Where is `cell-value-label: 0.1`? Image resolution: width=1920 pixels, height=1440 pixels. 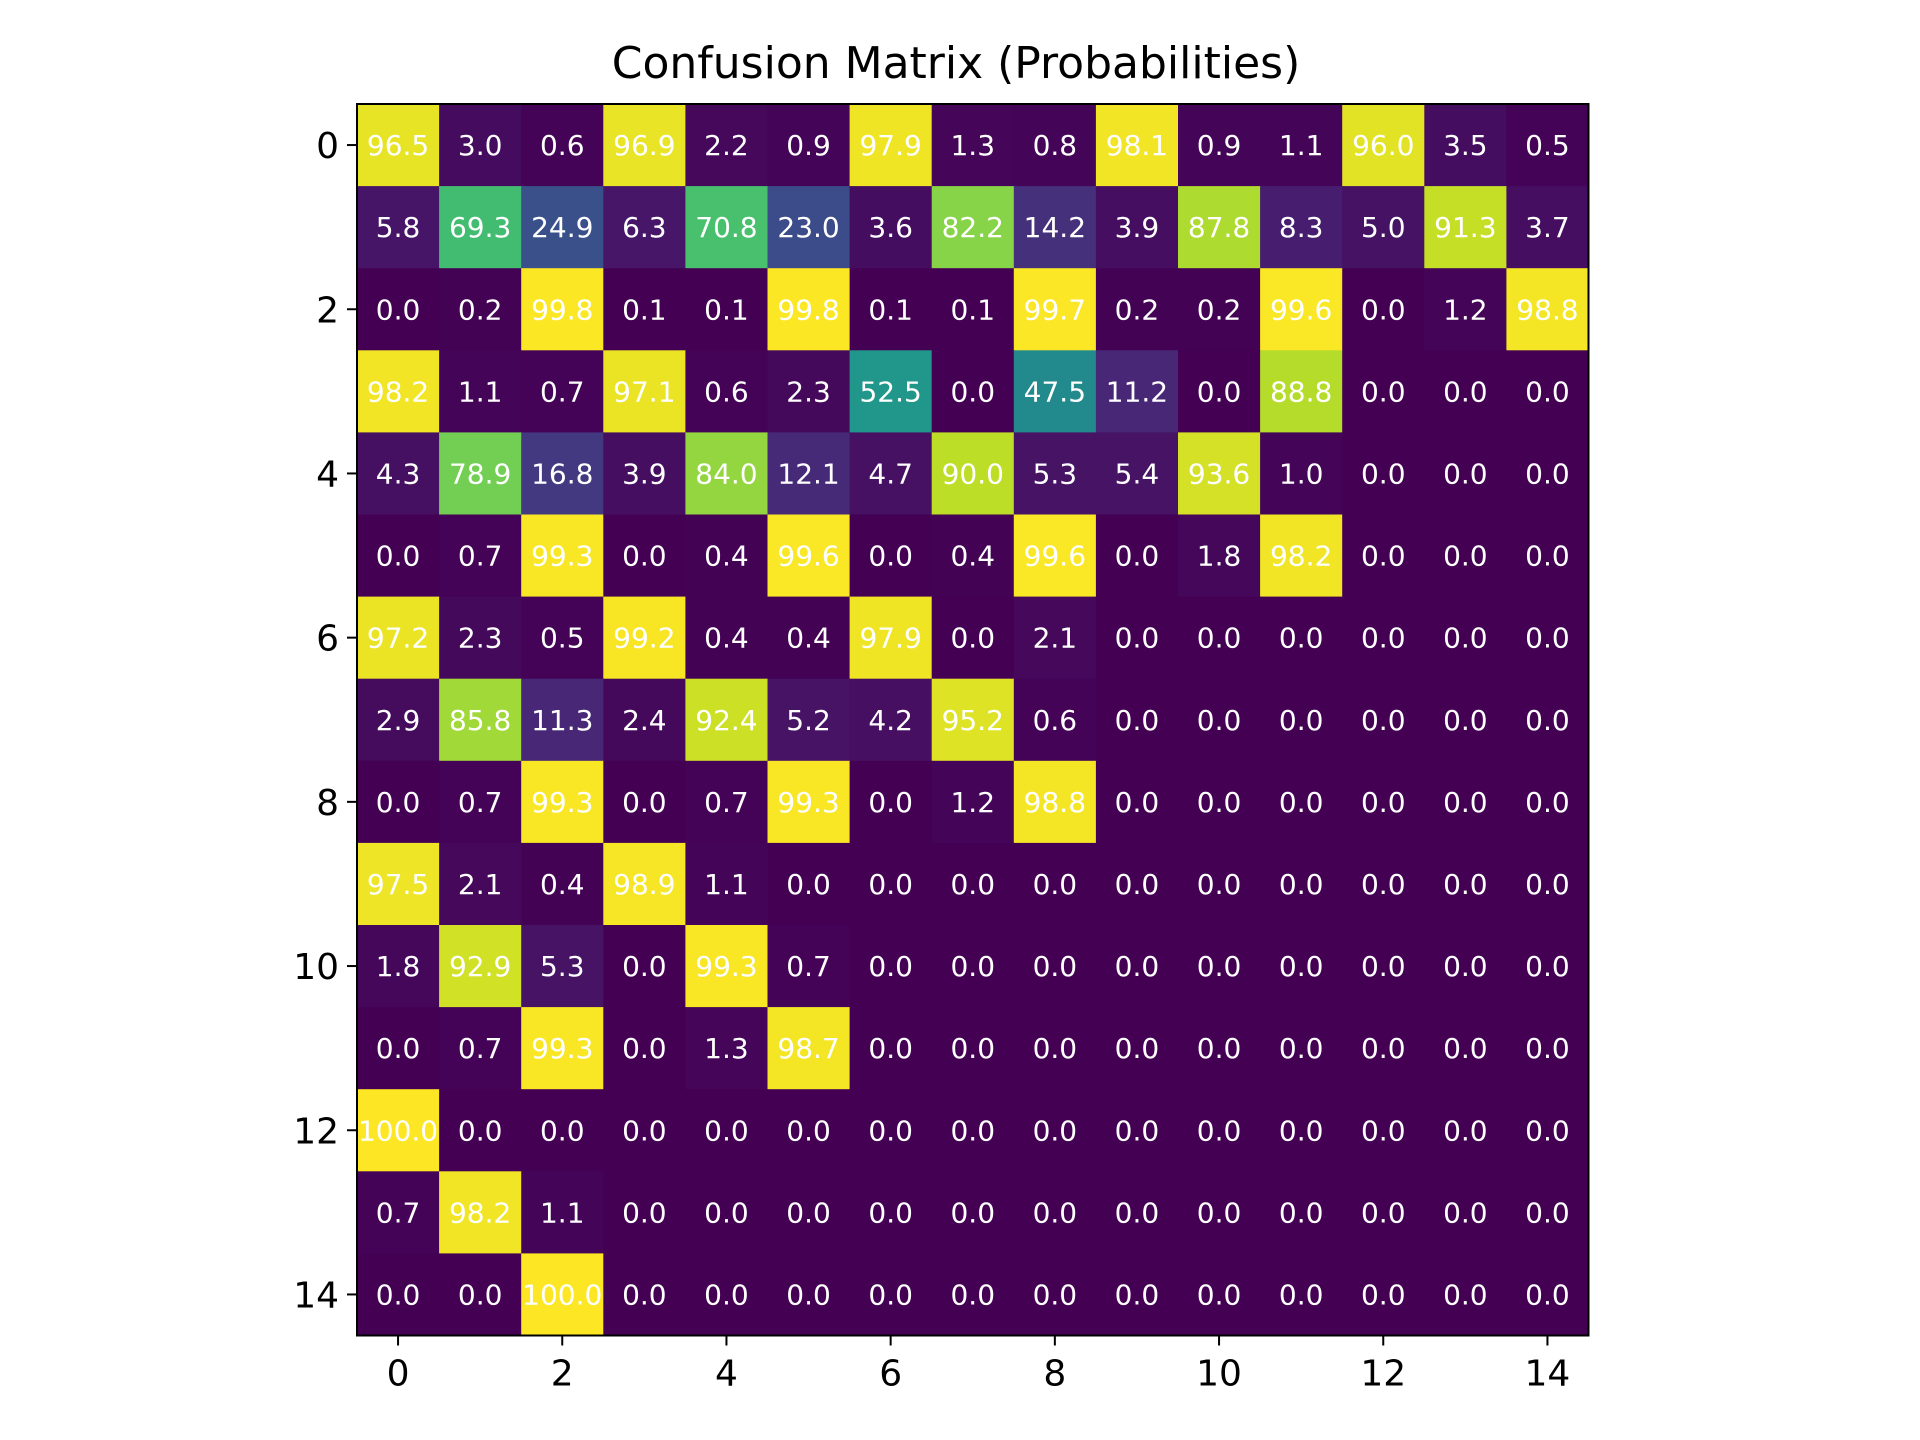 cell-value-label: 0.1 is located at coordinates (726, 309).